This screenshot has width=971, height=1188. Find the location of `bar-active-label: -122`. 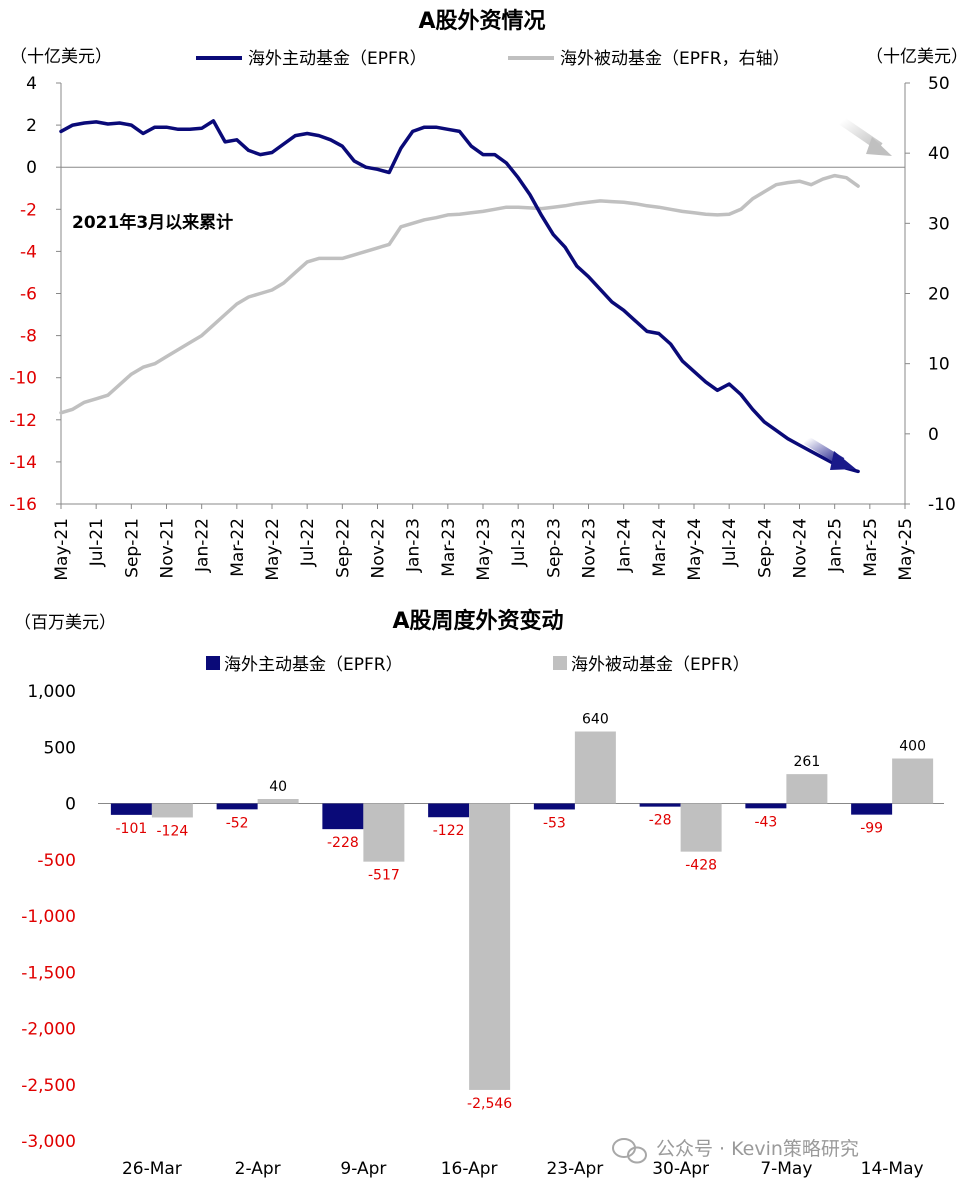

bar-active-label: -122 is located at coordinates (449, 831).